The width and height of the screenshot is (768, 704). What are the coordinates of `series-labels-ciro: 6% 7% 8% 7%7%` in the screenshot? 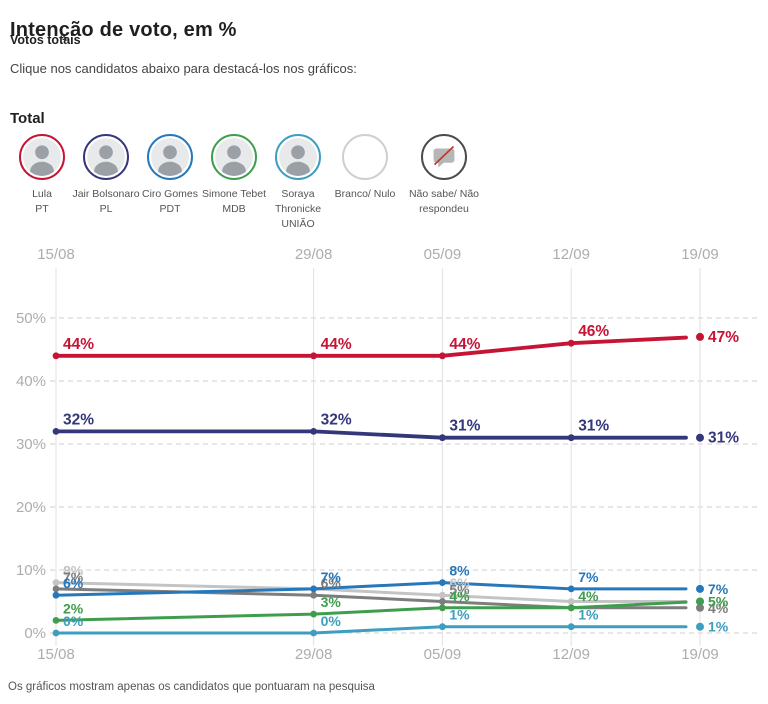 It's located at (396, 580).